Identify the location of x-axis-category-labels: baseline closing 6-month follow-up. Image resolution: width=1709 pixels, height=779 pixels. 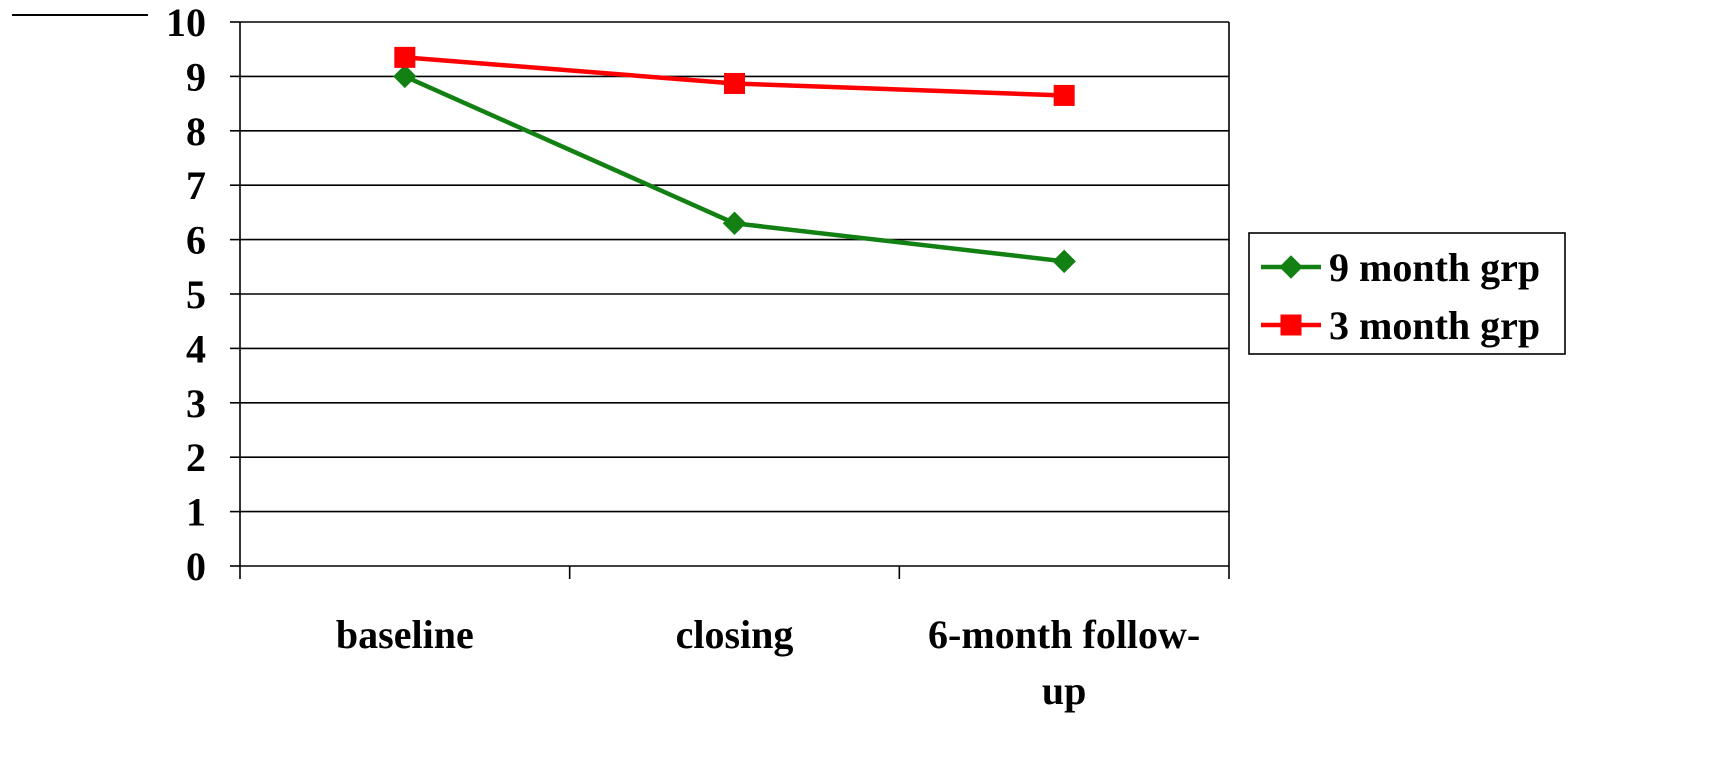
(768, 662).